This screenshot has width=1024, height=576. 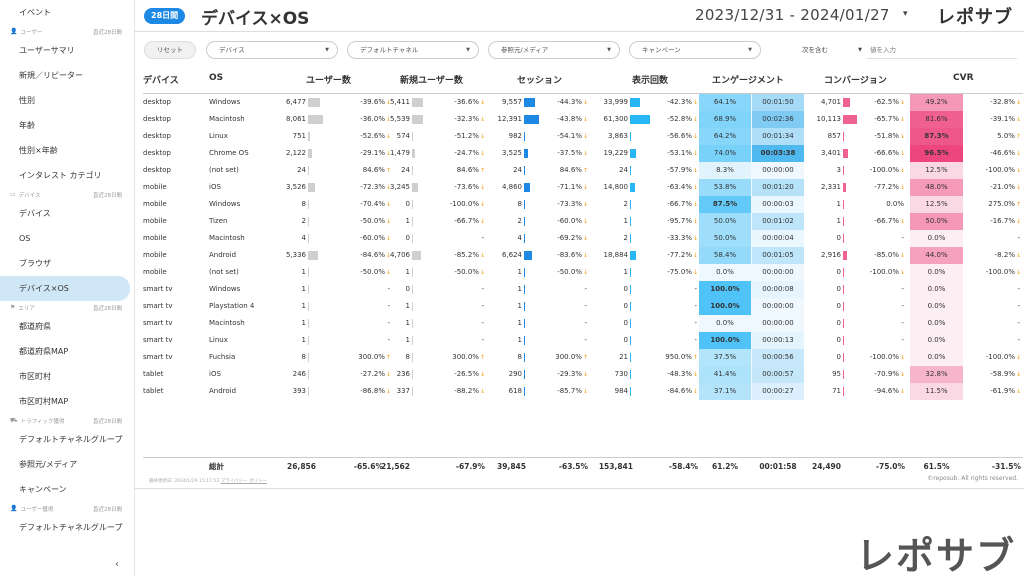 I want to click on column-header: CVR, so click(x=963, y=78).